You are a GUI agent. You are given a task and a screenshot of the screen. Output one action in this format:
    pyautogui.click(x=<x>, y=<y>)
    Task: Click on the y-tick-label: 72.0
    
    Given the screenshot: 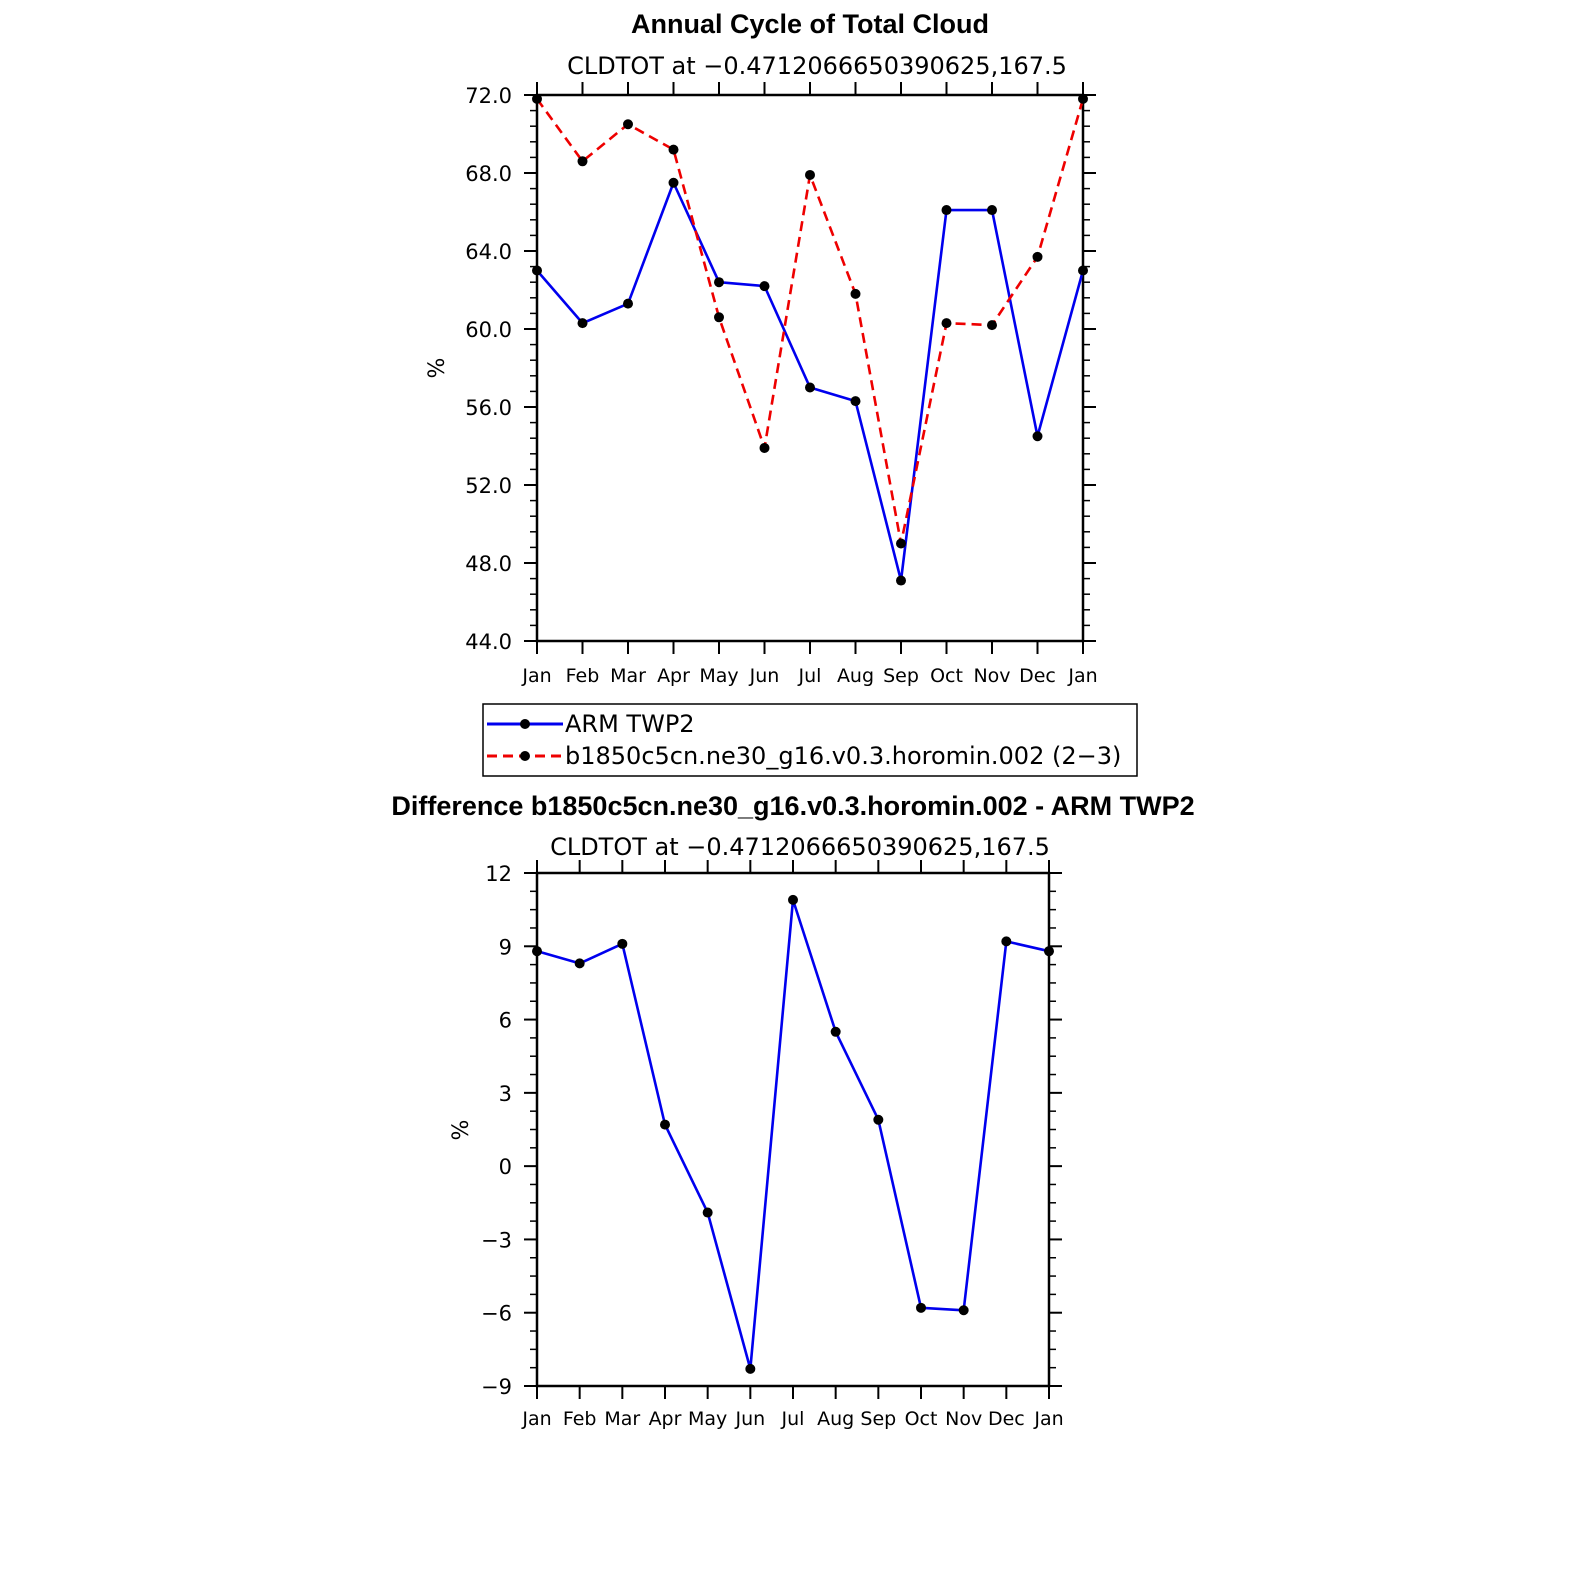 What is the action you would take?
    pyautogui.click(x=488, y=96)
    